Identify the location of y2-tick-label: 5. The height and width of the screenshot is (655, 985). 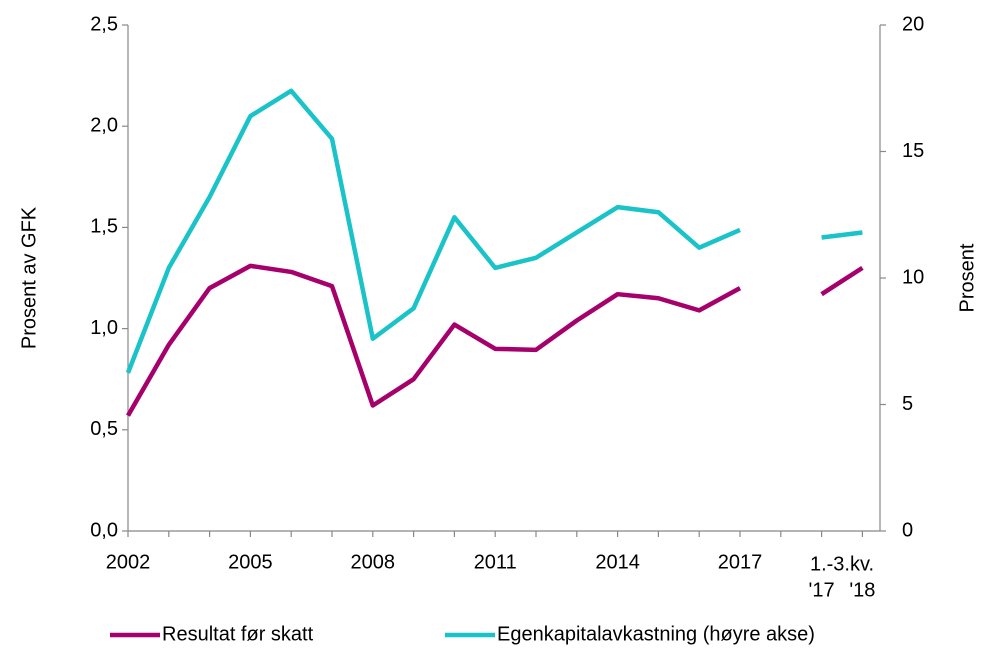
(907, 404).